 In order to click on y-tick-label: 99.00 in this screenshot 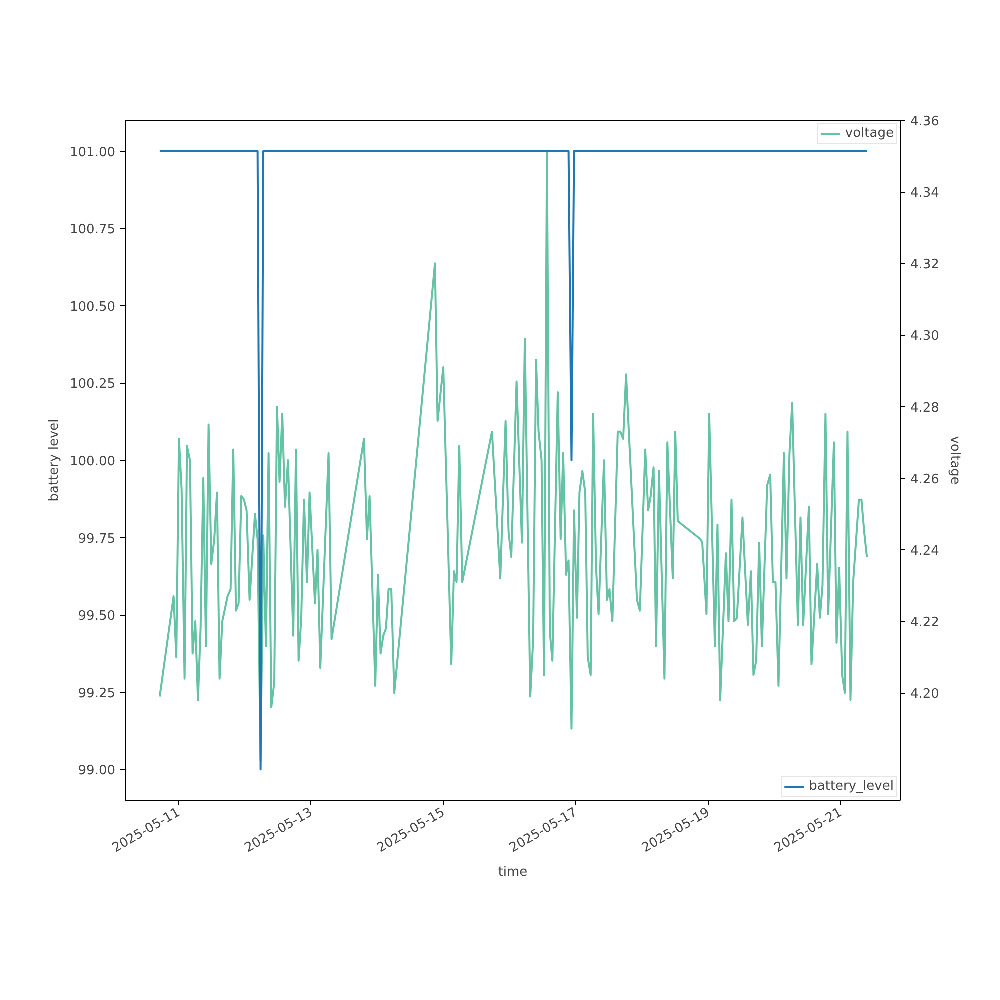, I will do `click(97, 771)`.